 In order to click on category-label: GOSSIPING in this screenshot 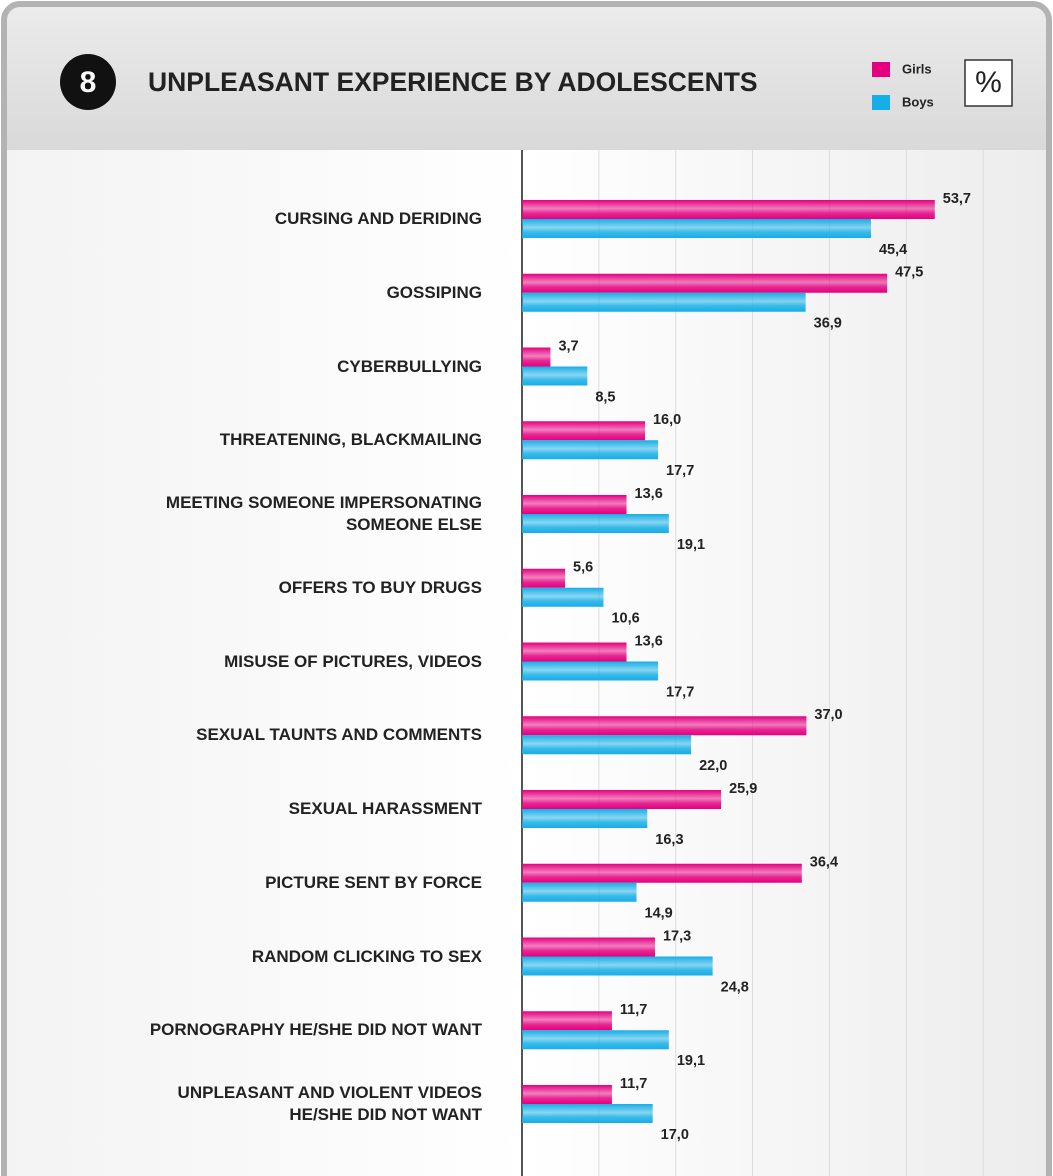, I will do `click(434, 292)`.